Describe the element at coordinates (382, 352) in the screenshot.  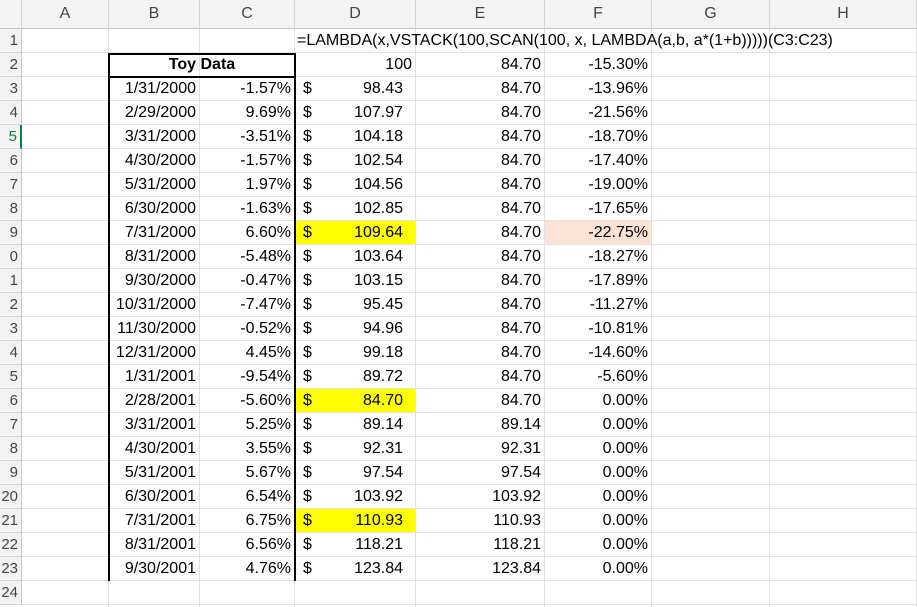
I see `value-cell: 99.18` at that location.